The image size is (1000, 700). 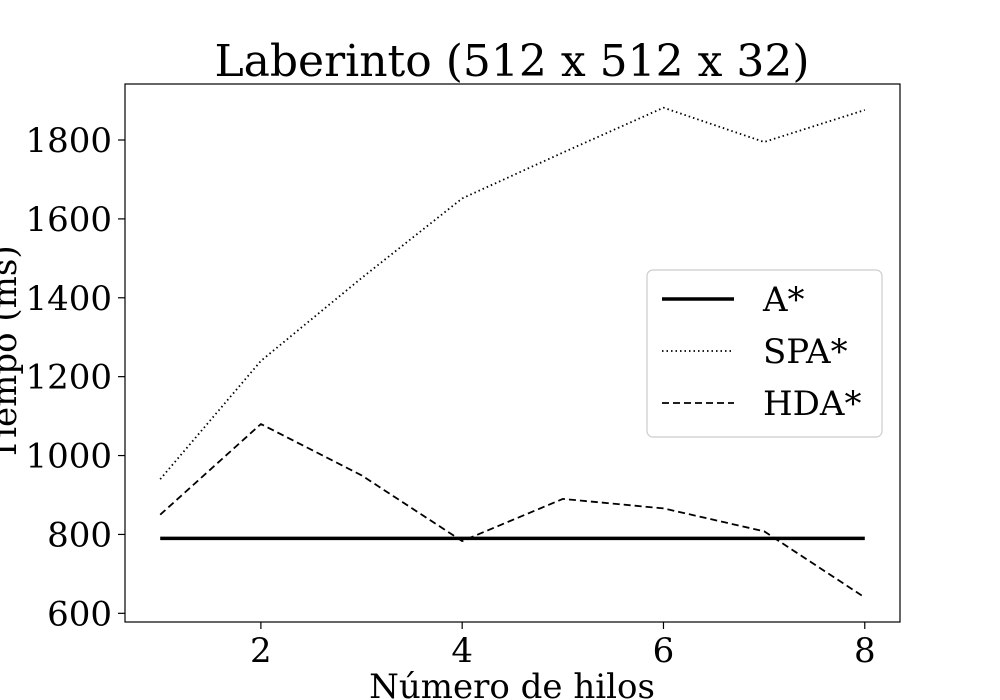 What do you see at coordinates (68, 141) in the screenshot?
I see `y-tick-label: 1800` at bounding box center [68, 141].